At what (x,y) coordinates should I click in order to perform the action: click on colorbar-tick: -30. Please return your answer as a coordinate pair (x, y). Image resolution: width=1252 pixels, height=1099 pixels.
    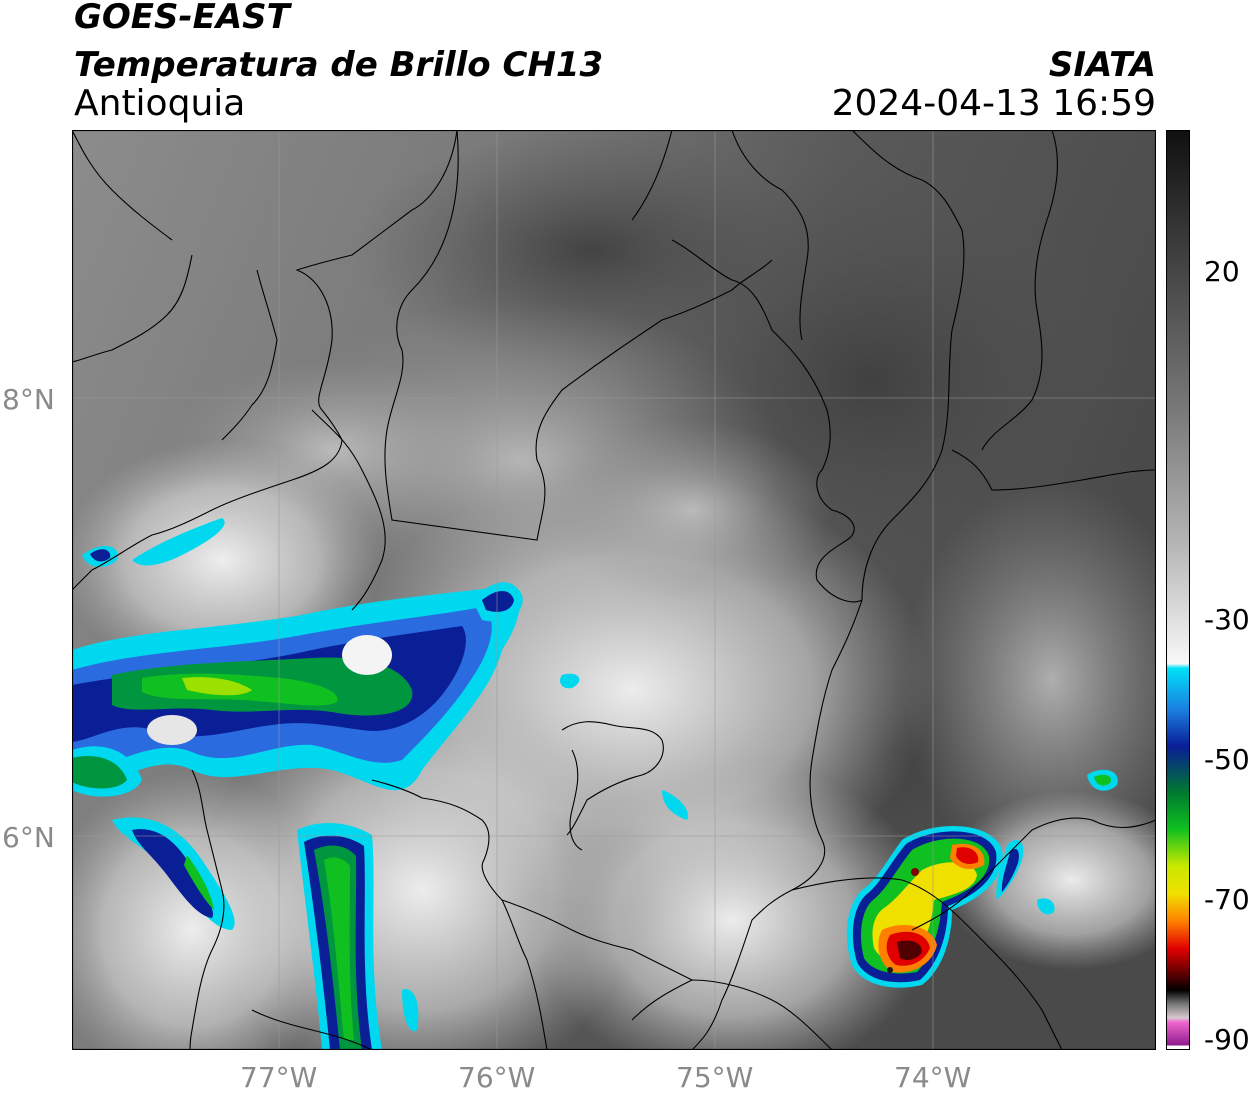
    Looking at the image, I should click on (1227, 619).